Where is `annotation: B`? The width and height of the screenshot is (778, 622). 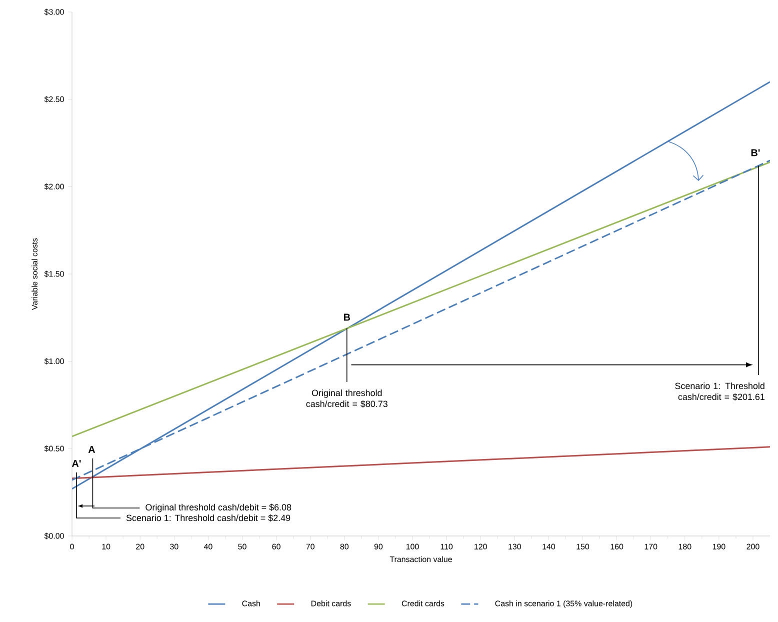 annotation: B is located at coordinates (347, 317).